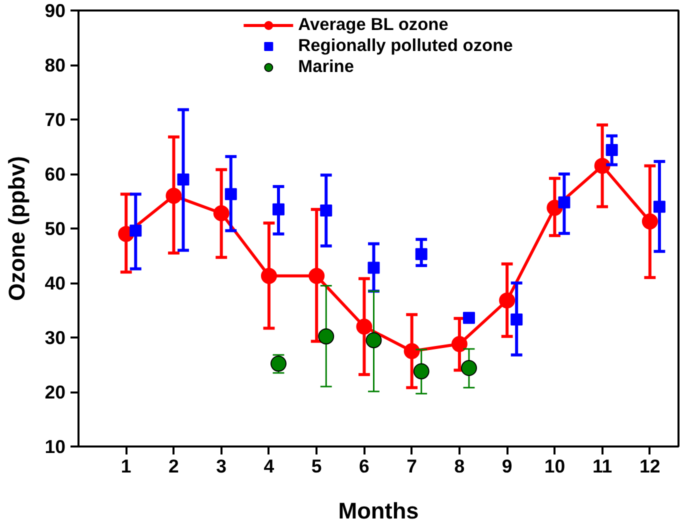  I want to click on x-tick-label: 3, so click(221, 466).